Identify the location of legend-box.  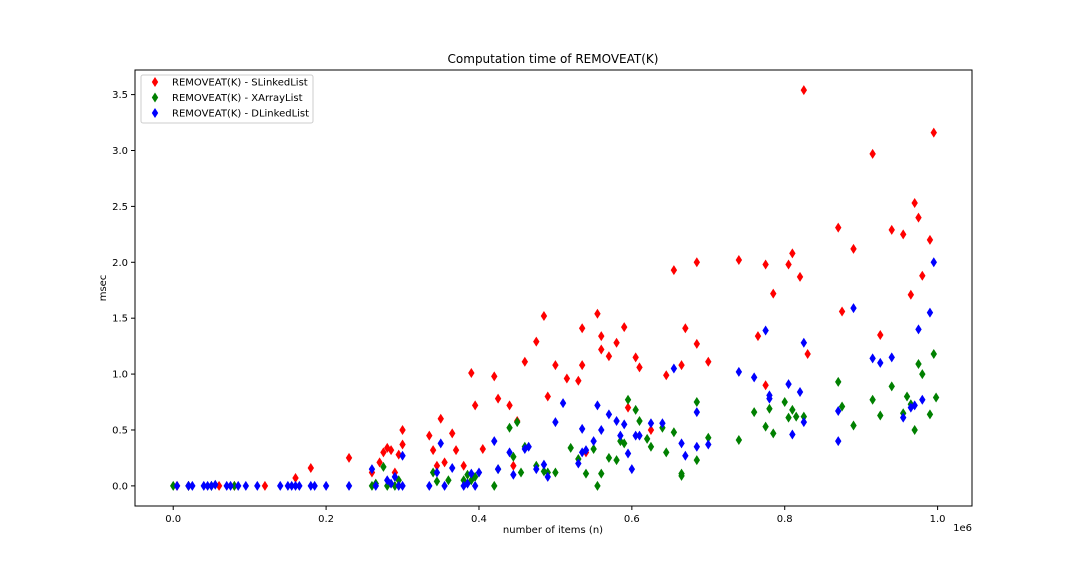
(227, 99).